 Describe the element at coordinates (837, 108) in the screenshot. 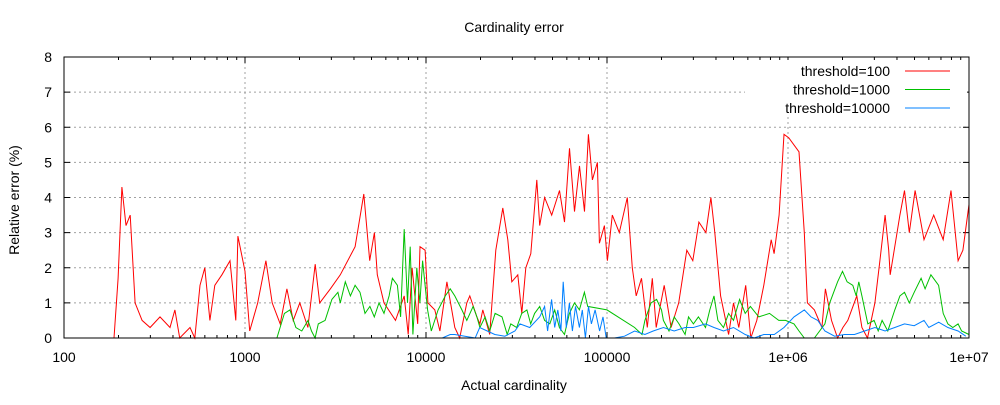

I see `legend-label: threshold=10000` at that location.